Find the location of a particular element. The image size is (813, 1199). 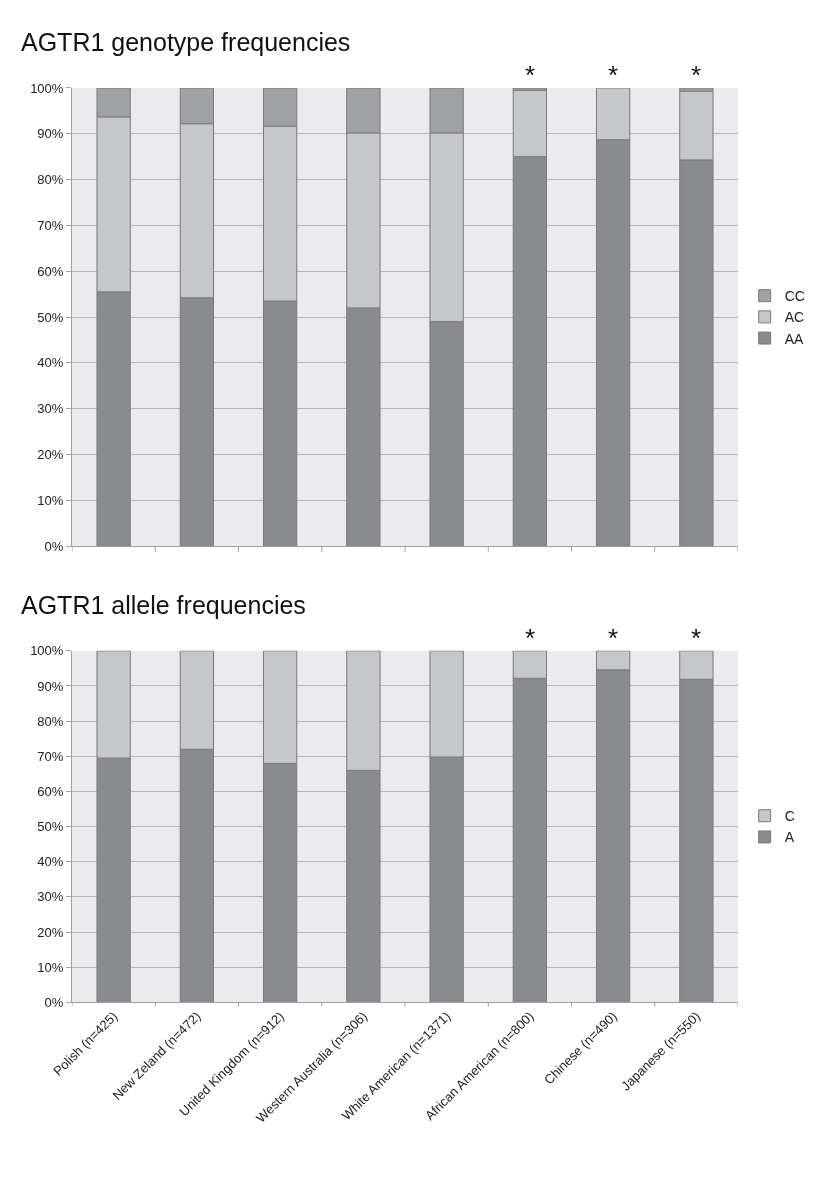

legend-label: AA is located at coordinates (794, 338).